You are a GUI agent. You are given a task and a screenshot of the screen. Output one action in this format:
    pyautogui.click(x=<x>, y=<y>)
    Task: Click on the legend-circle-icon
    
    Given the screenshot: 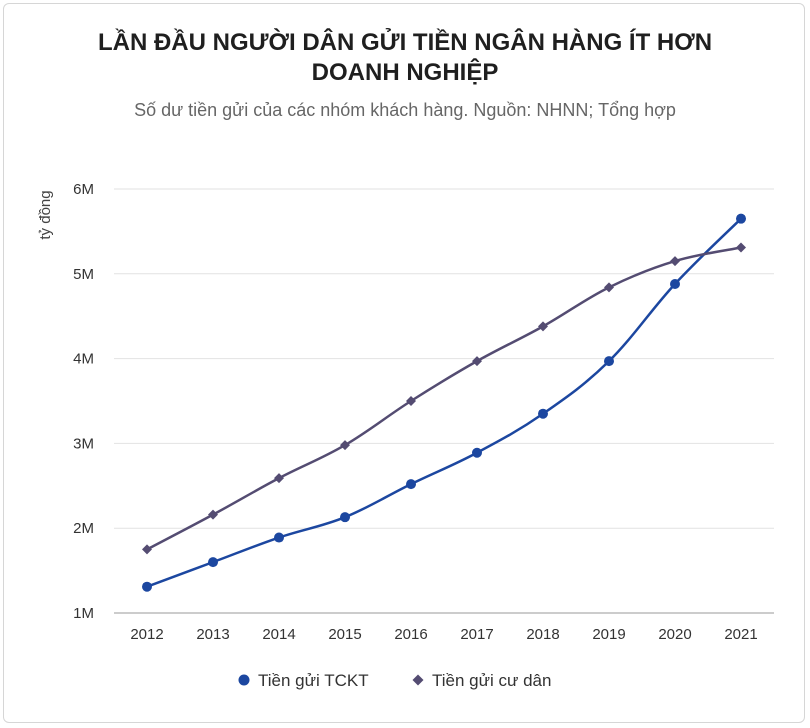 What is the action you would take?
    pyautogui.click(x=244, y=680)
    